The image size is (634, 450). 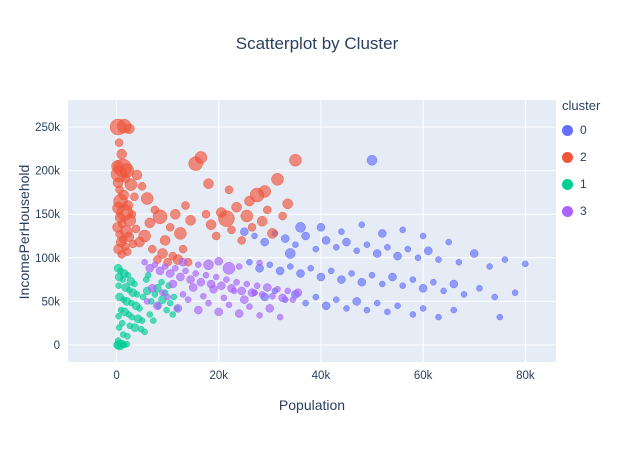 What do you see at coordinates (581, 184) in the screenshot?
I see `legend-item-cluster-1: 1` at bounding box center [581, 184].